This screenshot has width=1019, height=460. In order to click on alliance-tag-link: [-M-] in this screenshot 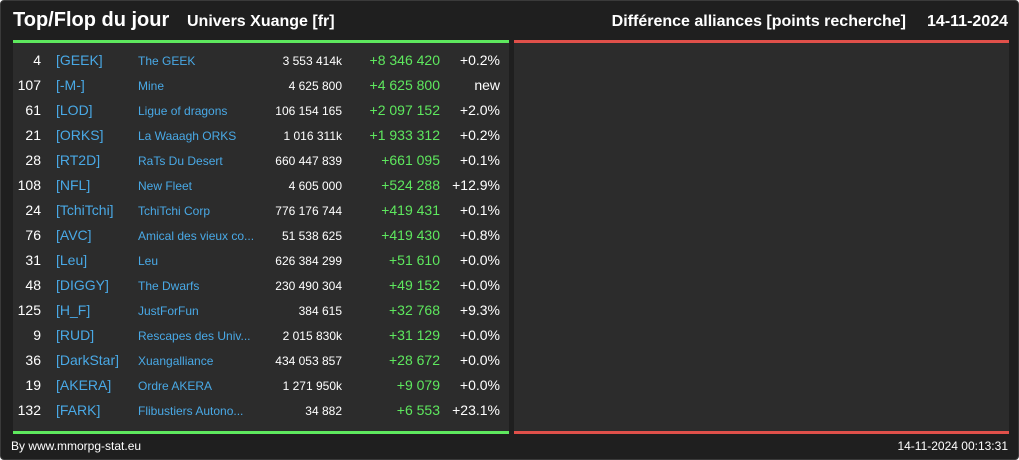, I will do `click(70, 85)`.